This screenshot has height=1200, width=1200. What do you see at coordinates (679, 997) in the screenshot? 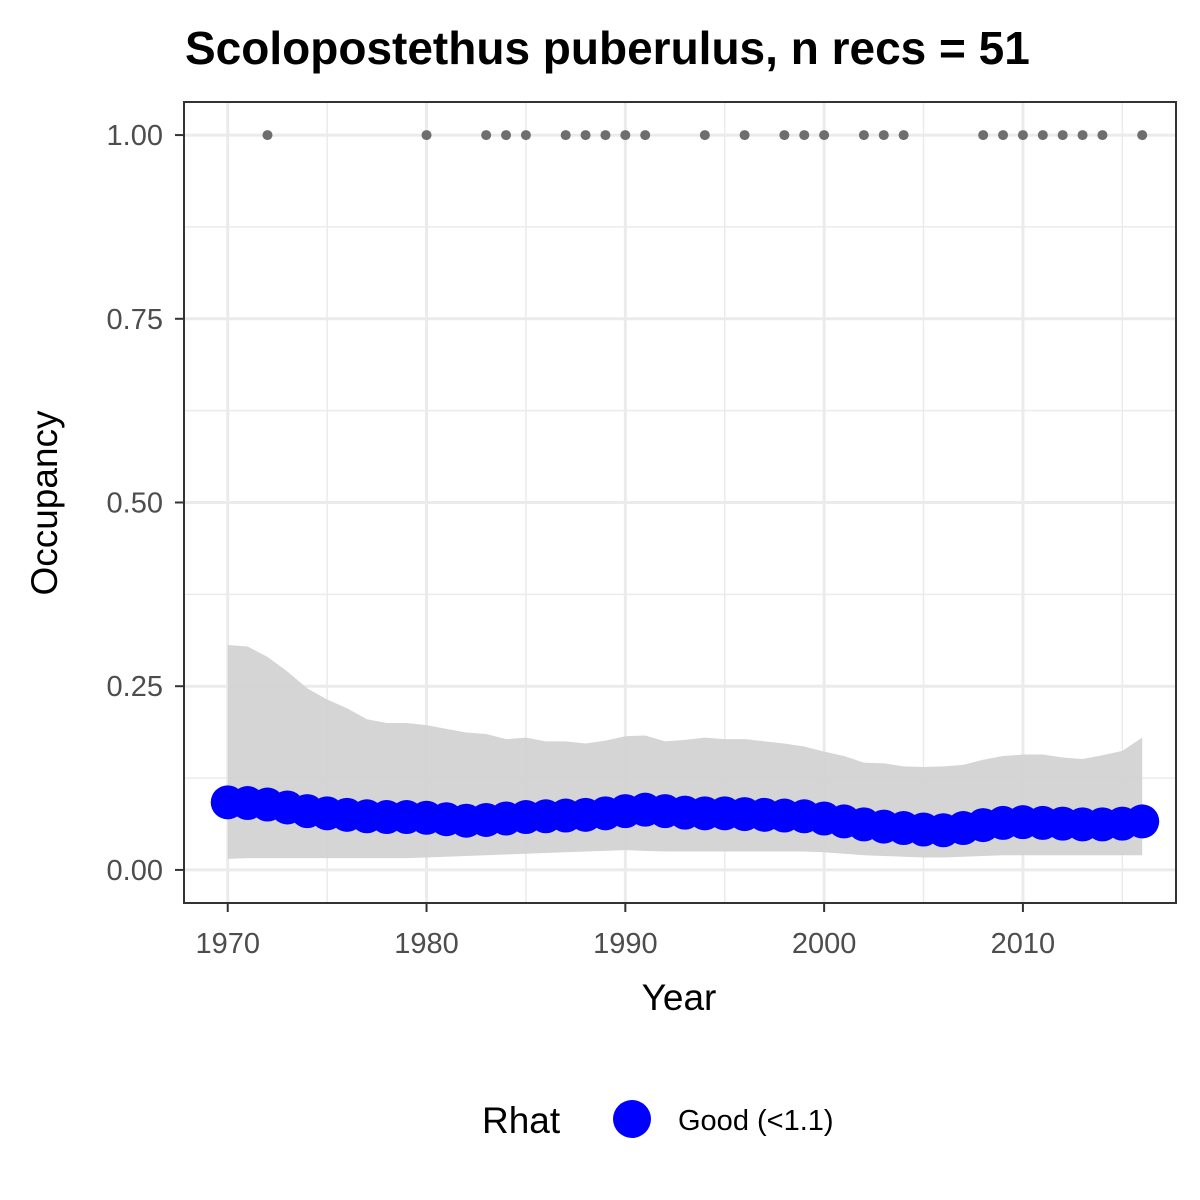
I see `x-axis-title: Year` at bounding box center [679, 997].